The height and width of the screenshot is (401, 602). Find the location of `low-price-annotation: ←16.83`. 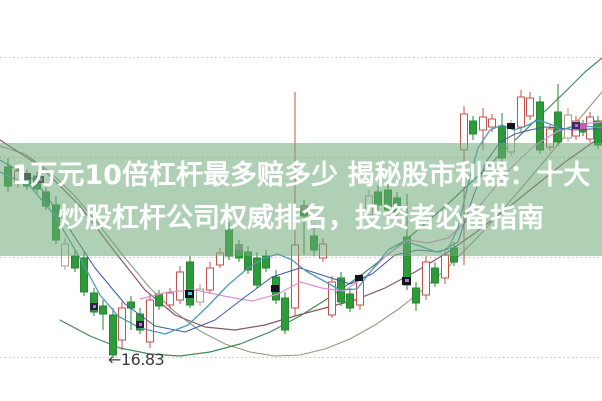

low-price-annotation: ←16.83 is located at coordinates (136, 359).